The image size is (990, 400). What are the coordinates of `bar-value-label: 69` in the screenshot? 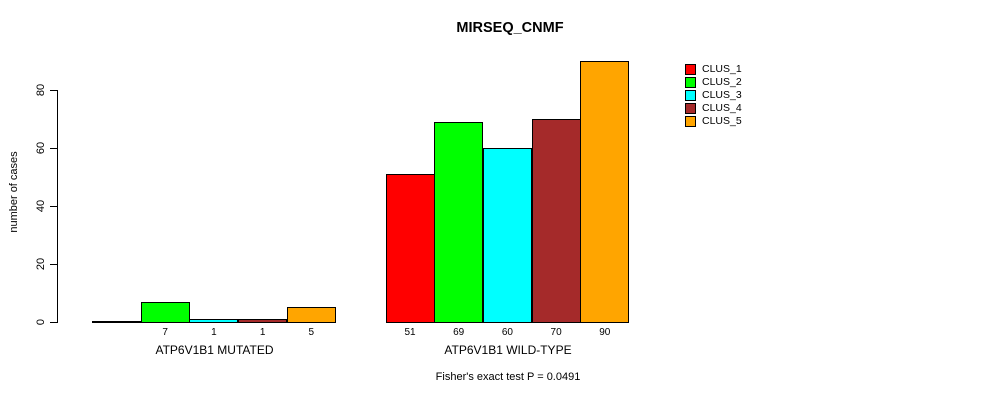 It's located at (459, 332).